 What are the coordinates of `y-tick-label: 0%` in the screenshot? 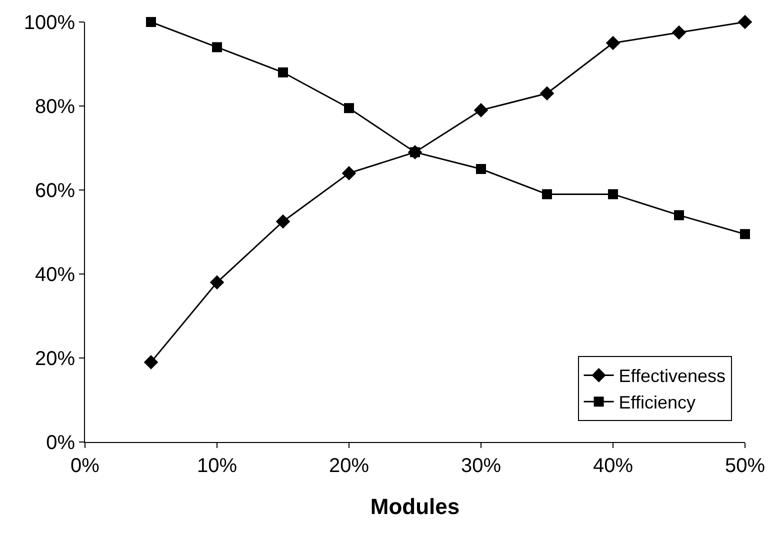 It's located at (61, 443).